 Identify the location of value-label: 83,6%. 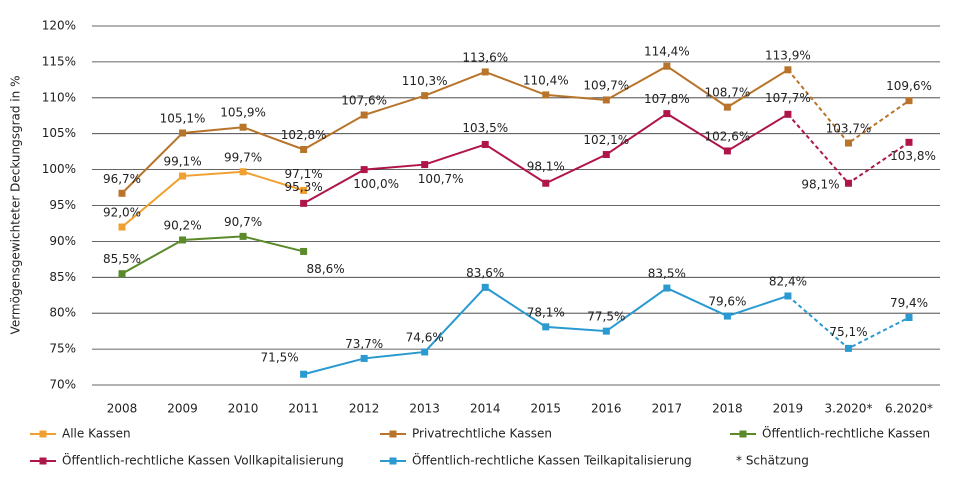
(485, 273).